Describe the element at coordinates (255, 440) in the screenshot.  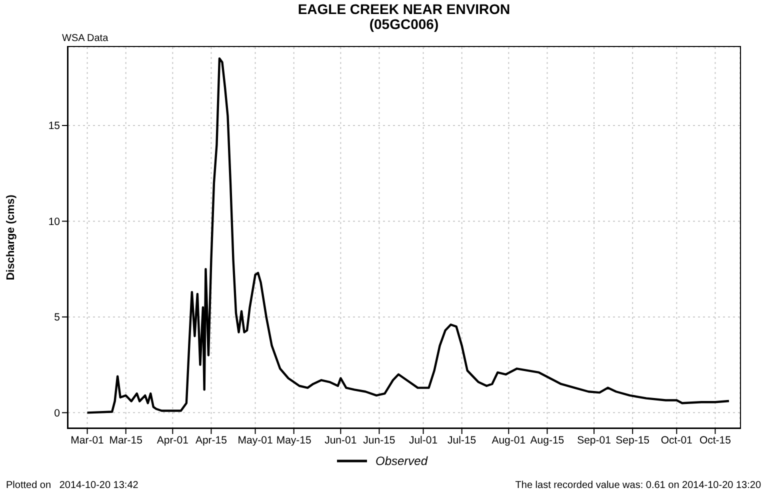
I see `x-tick-label: May-01` at that location.